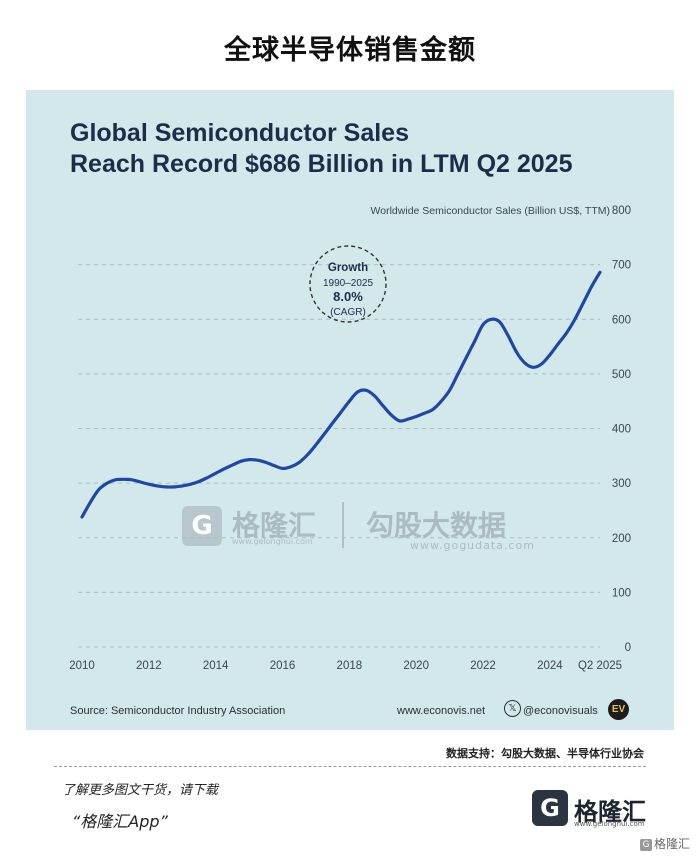 Image resolution: width=700 pixels, height=860 pixels. I want to click on x-tick-label: 2024, so click(550, 666).